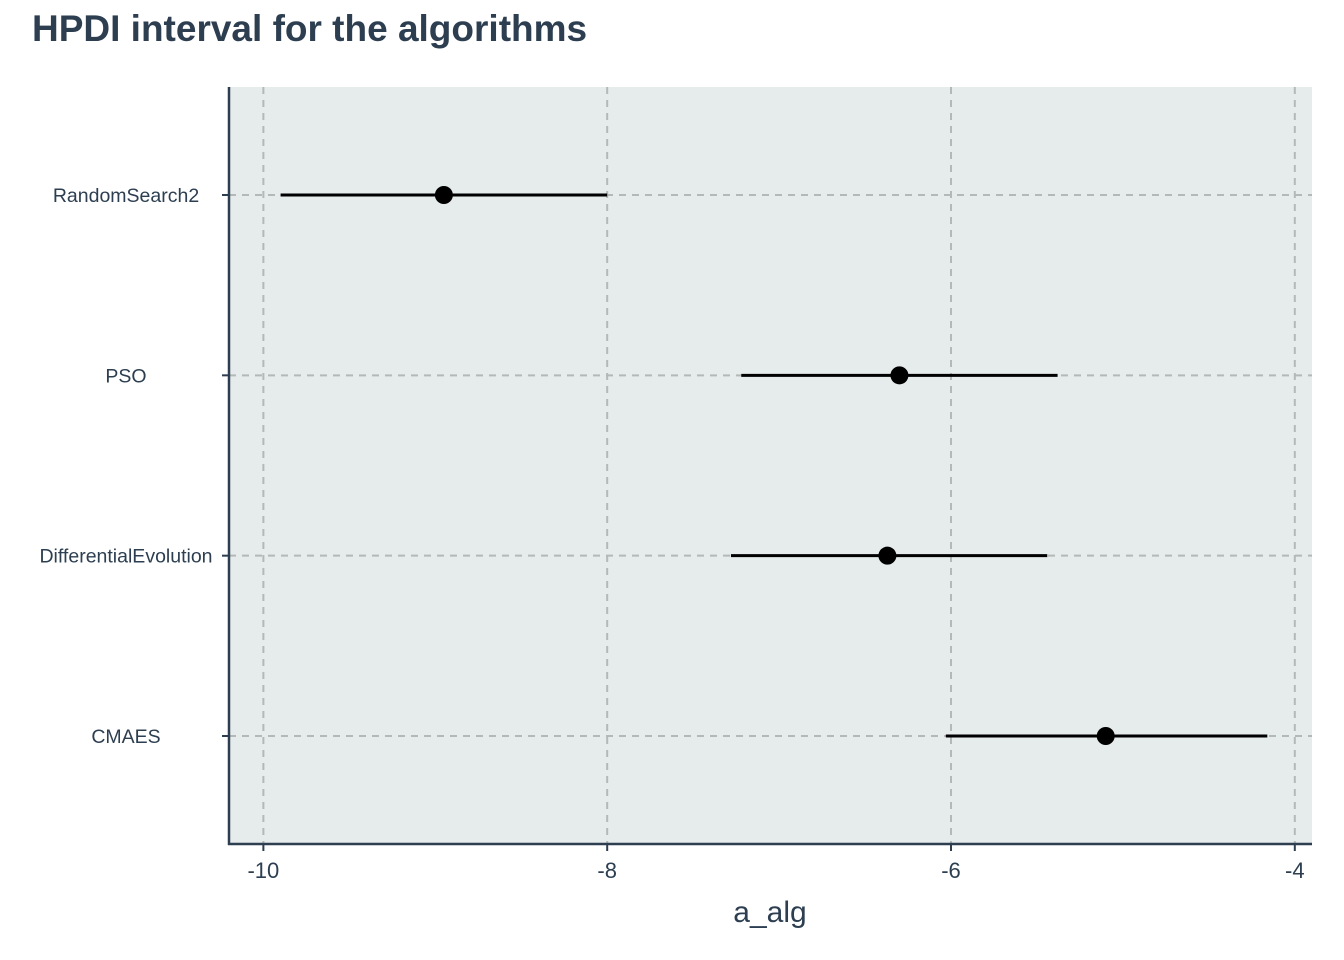  What do you see at coordinates (126, 196) in the screenshot?
I see `y-tick-label: RandomSearch2` at bounding box center [126, 196].